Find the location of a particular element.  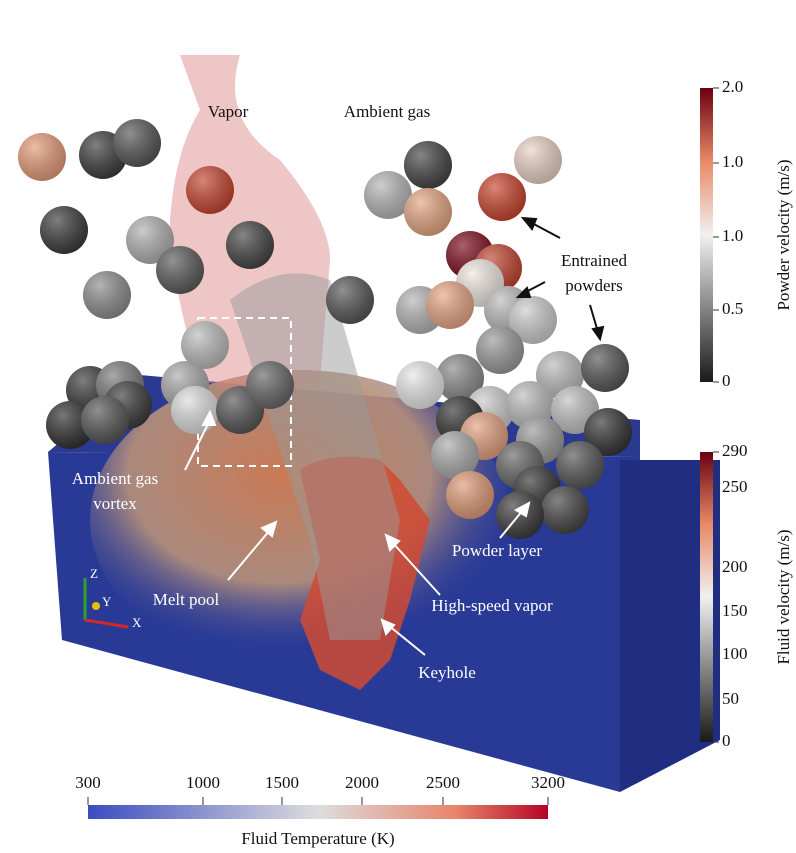

label: Keyhole is located at coordinates (447, 672).